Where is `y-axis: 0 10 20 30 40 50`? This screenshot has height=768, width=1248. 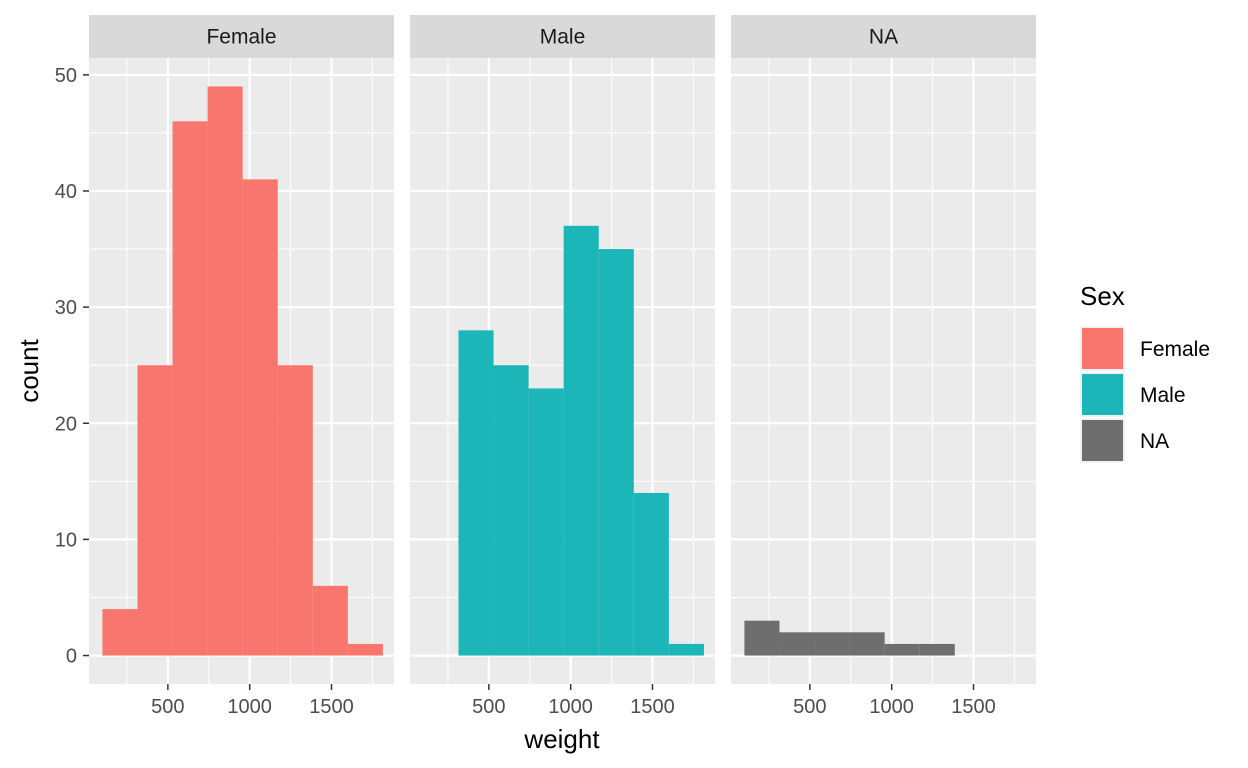
y-axis: 0 10 20 30 40 50 is located at coordinates (72, 366).